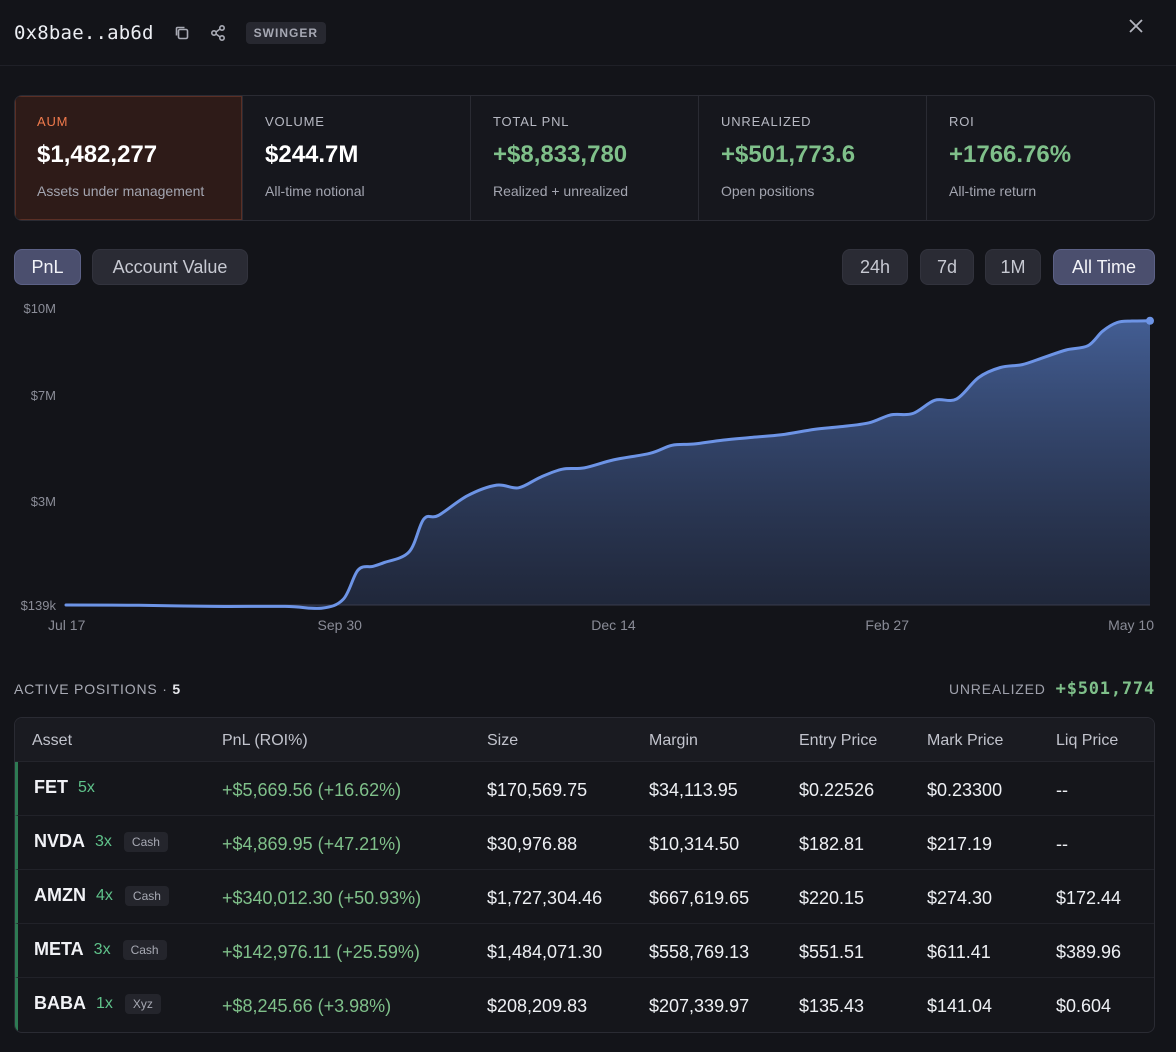  What do you see at coordinates (960, 898) in the screenshot?
I see `mark-cell: $274.30` at bounding box center [960, 898].